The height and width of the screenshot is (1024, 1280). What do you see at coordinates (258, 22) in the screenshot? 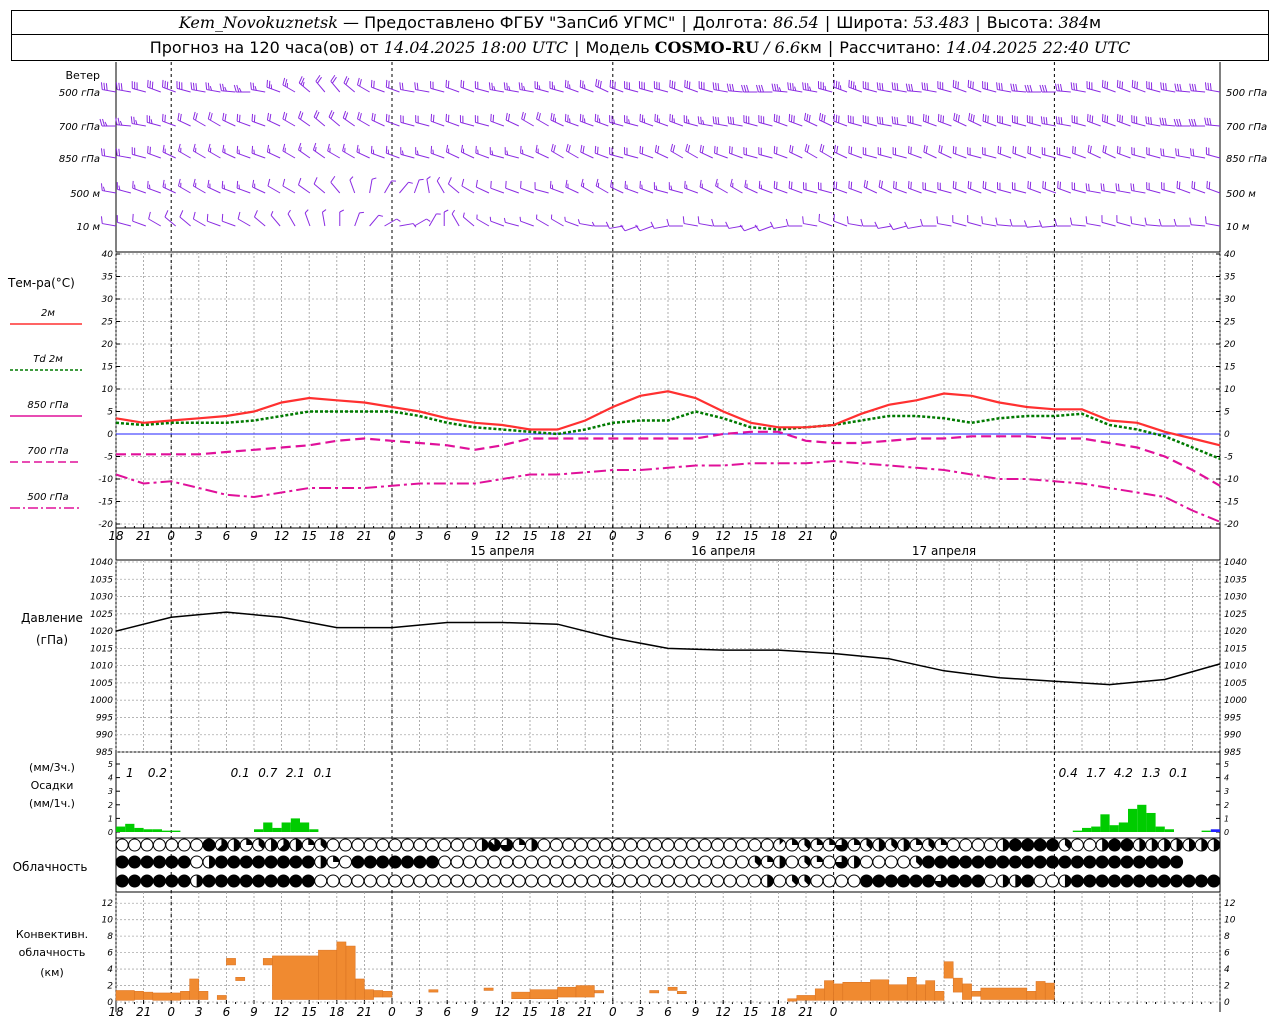
I see `station-name: Kem_Novokuznetsk` at bounding box center [258, 22].